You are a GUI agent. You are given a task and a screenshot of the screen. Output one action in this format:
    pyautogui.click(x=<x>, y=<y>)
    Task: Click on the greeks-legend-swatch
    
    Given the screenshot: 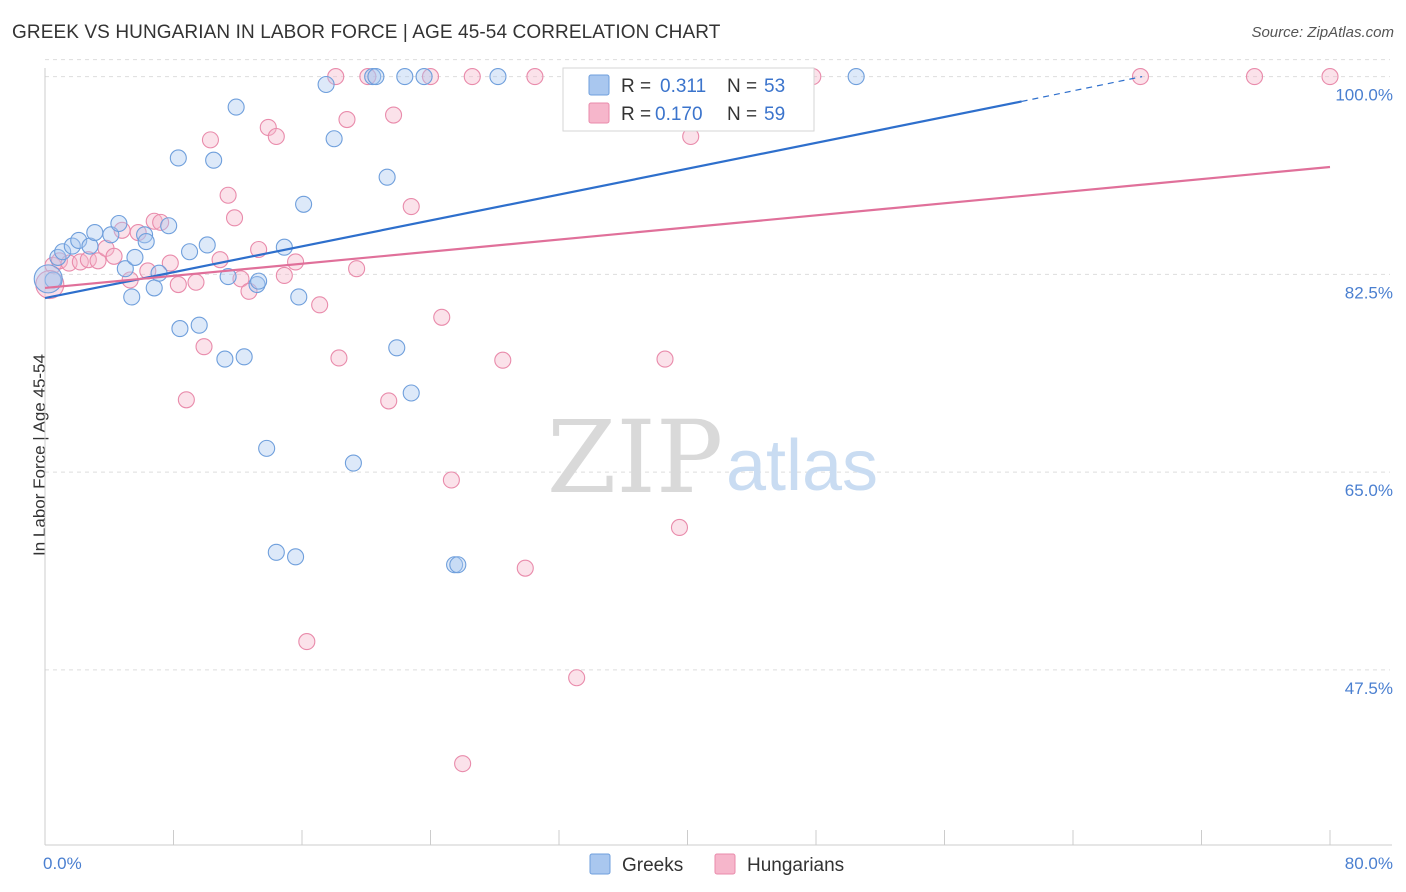 What is the action you would take?
    pyautogui.click(x=599, y=85)
    